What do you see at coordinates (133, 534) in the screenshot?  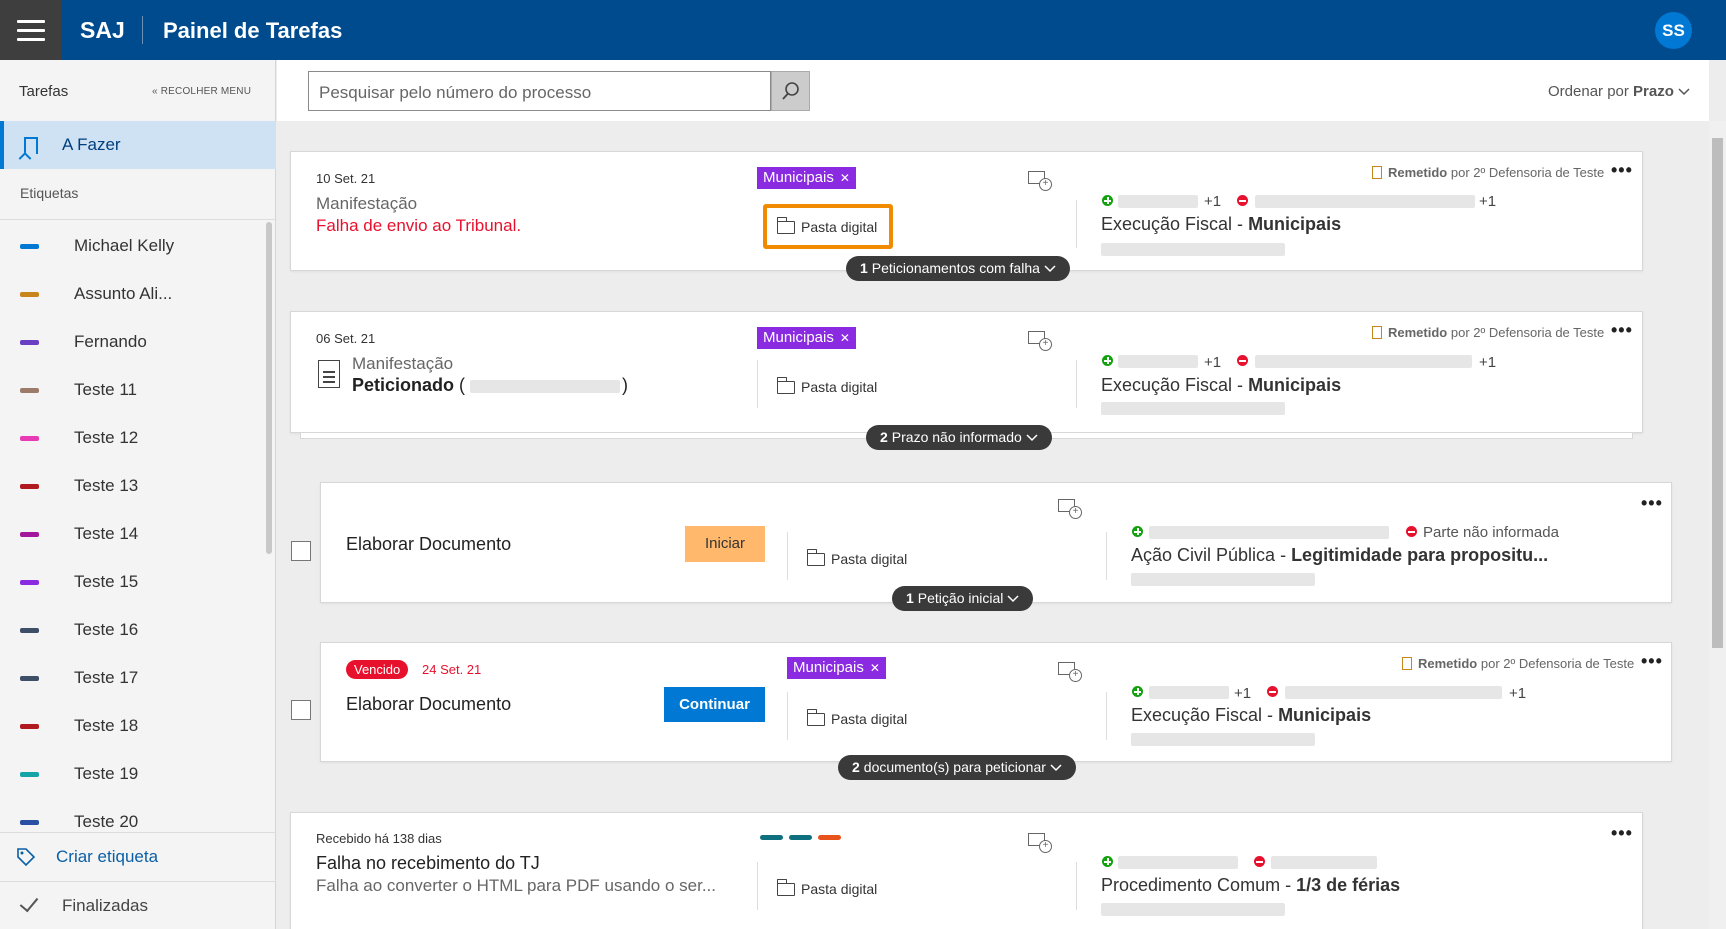 I see `sidebar-tag-item: Teste 14` at bounding box center [133, 534].